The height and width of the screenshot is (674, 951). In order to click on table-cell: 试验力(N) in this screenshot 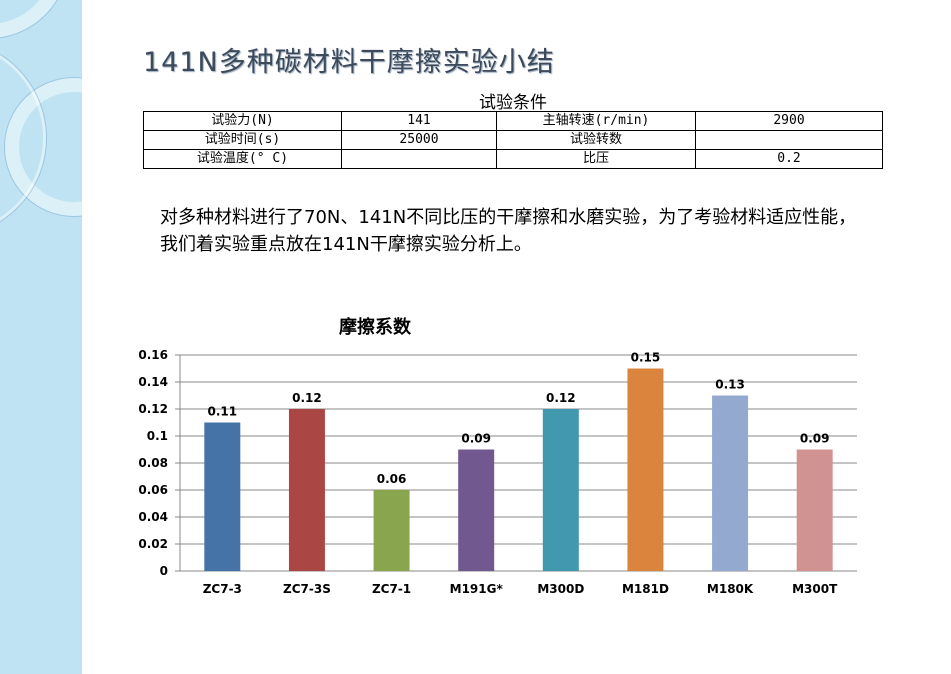, I will do `click(242, 121)`.